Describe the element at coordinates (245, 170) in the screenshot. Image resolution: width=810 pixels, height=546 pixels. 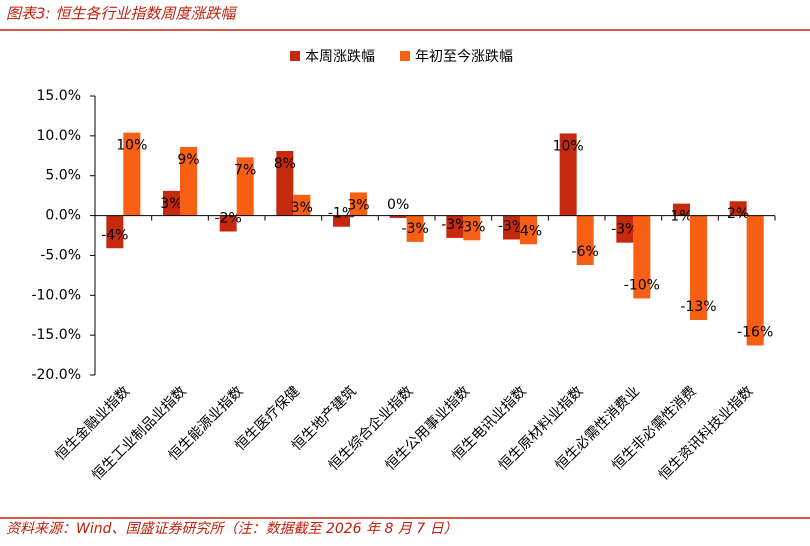
I see `data-label: 7%` at that location.